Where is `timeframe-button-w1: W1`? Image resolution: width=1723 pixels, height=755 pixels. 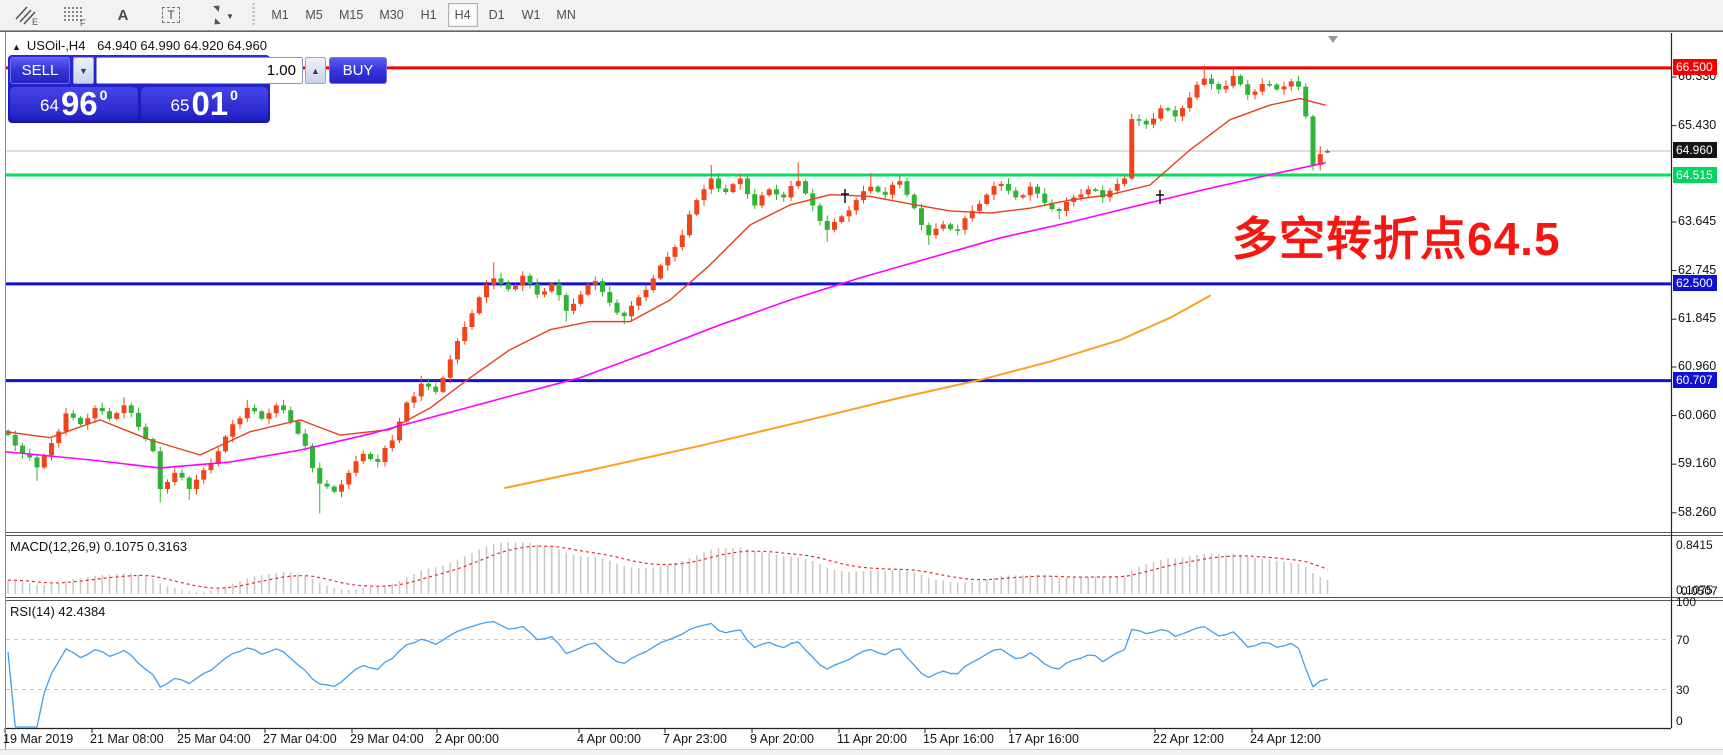 timeframe-button-w1: W1 is located at coordinates (531, 15).